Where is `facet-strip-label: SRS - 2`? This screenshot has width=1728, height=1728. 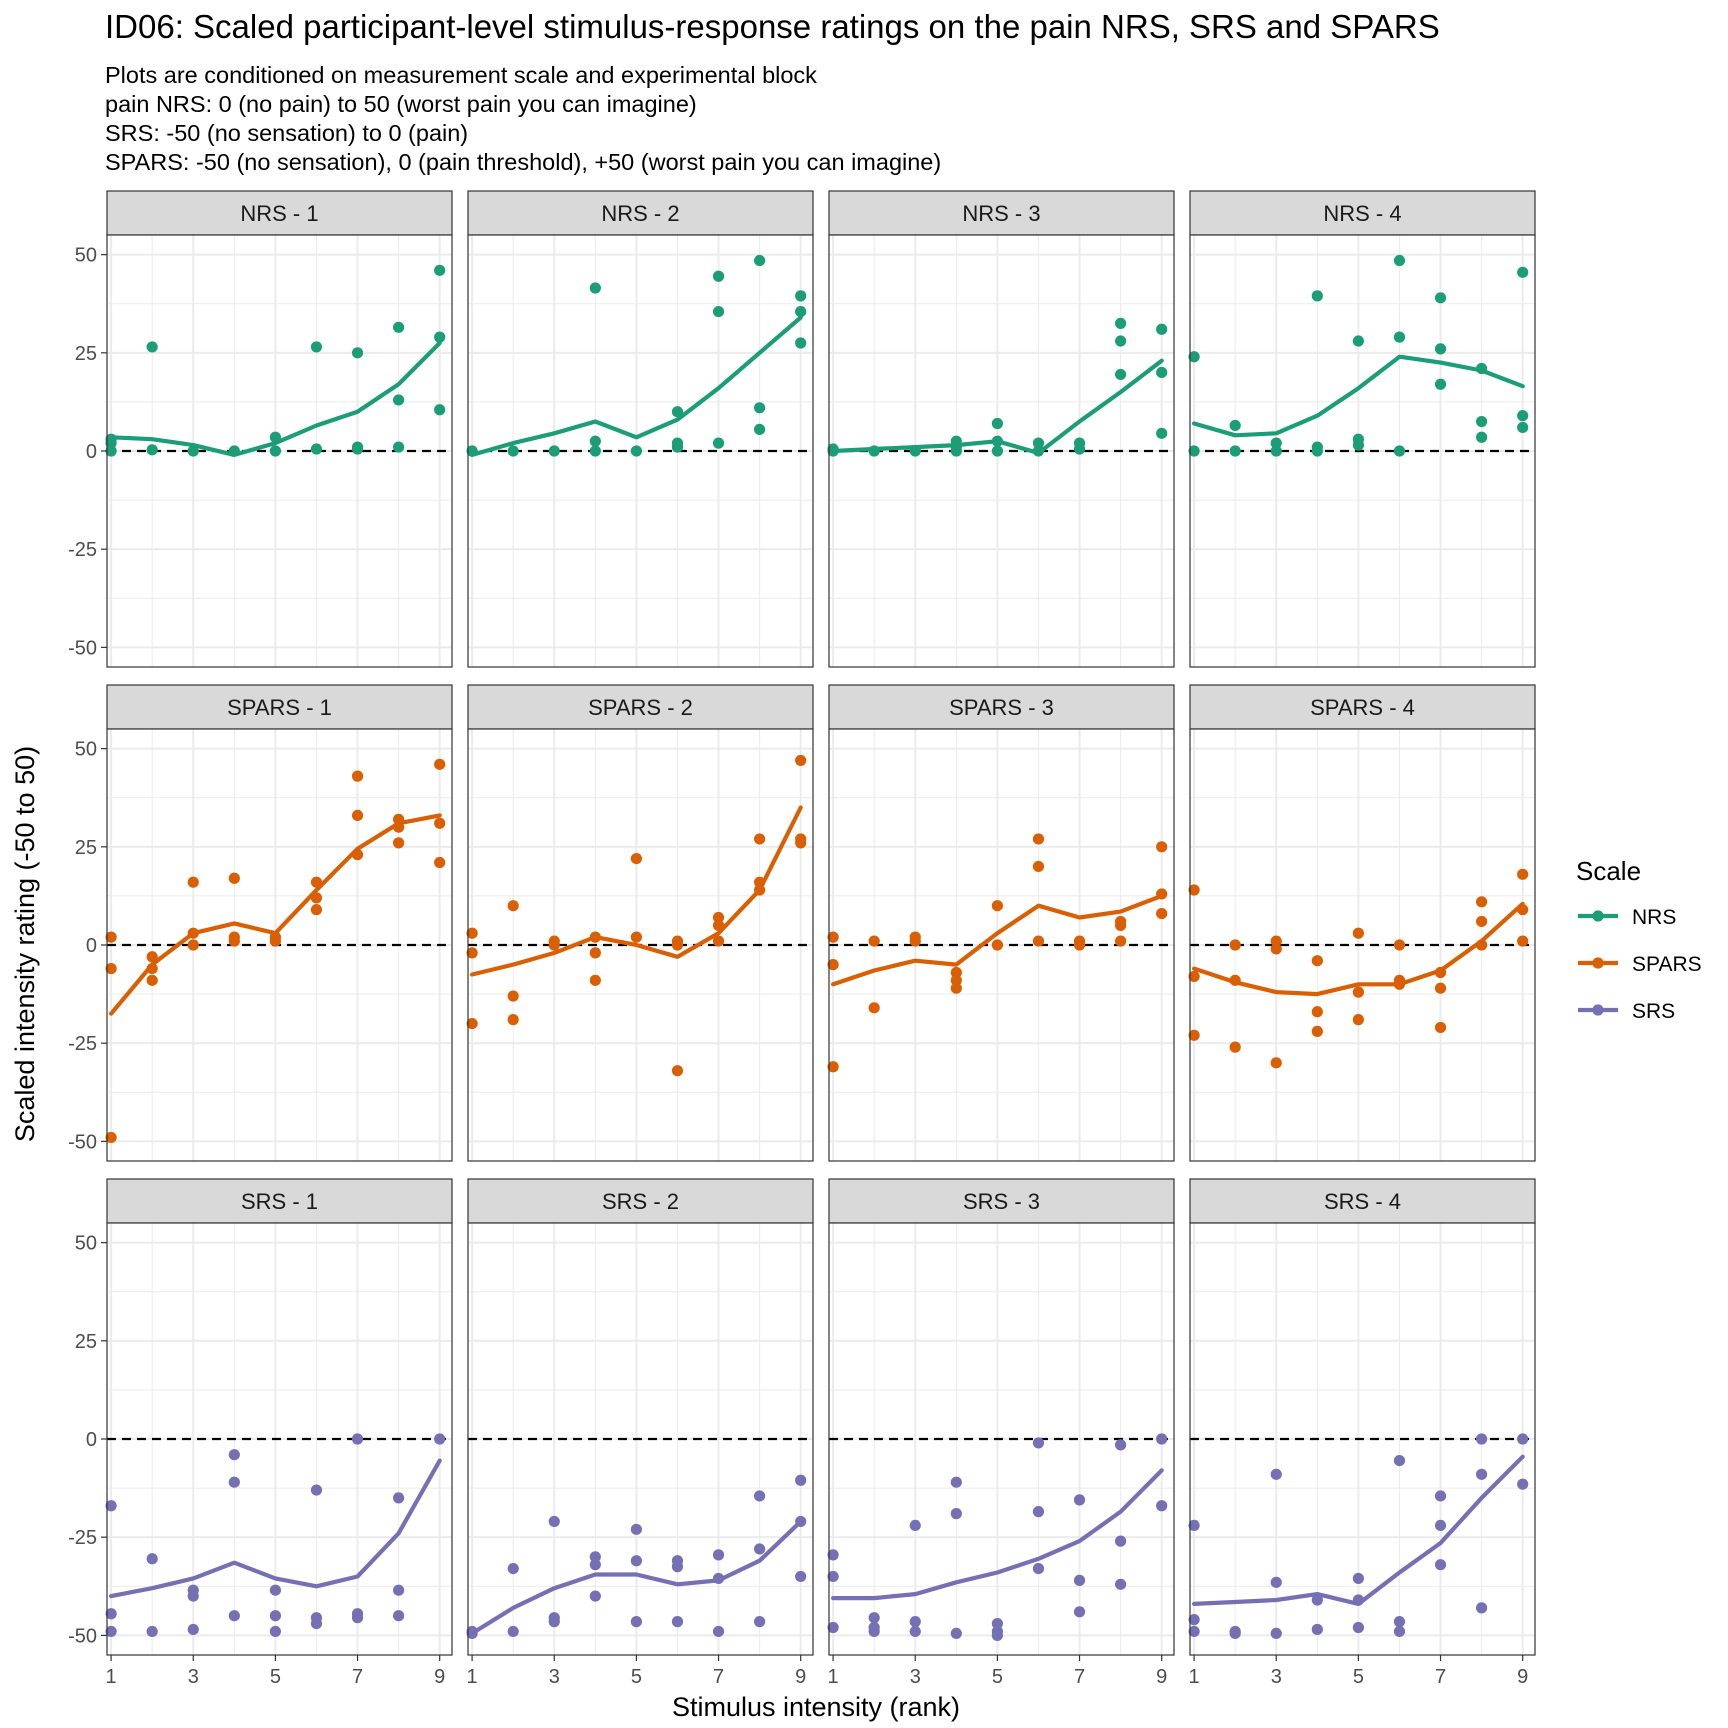 facet-strip-label: SRS - 2 is located at coordinates (640, 1201).